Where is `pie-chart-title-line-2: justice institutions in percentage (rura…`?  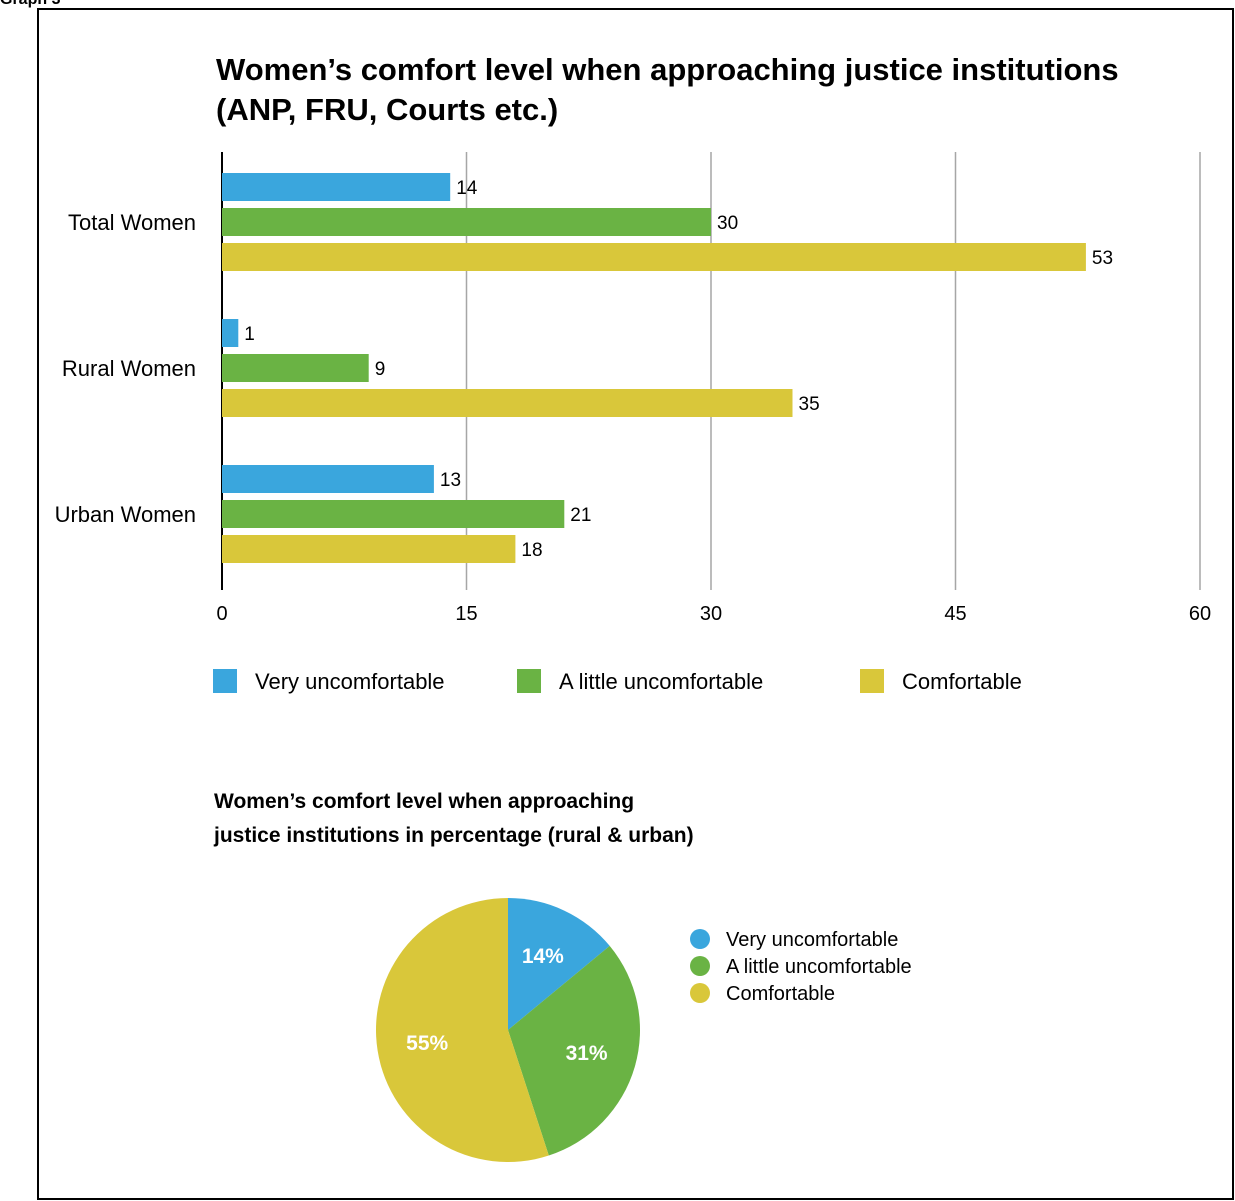 pie-chart-title-line-2: justice institutions in percentage (rura… is located at coordinates (453, 835).